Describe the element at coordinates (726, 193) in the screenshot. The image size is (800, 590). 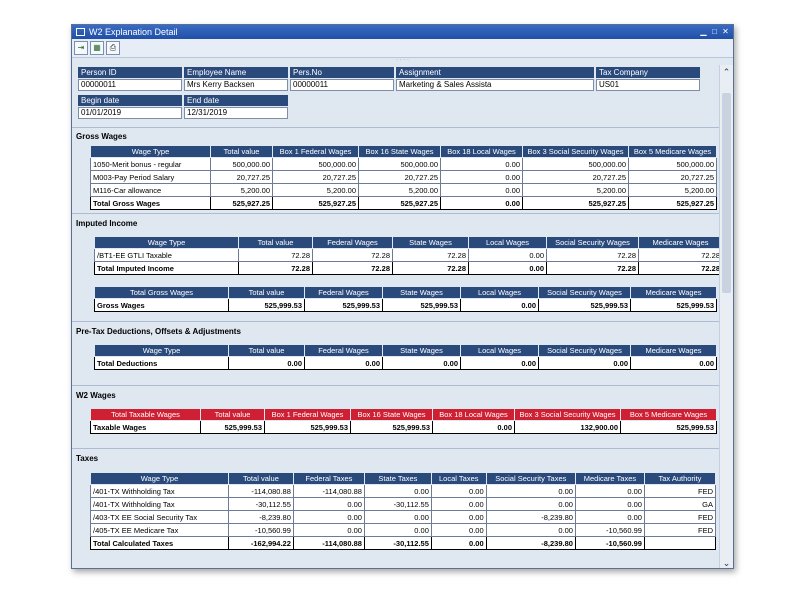
I see `scroll-thumb` at that location.